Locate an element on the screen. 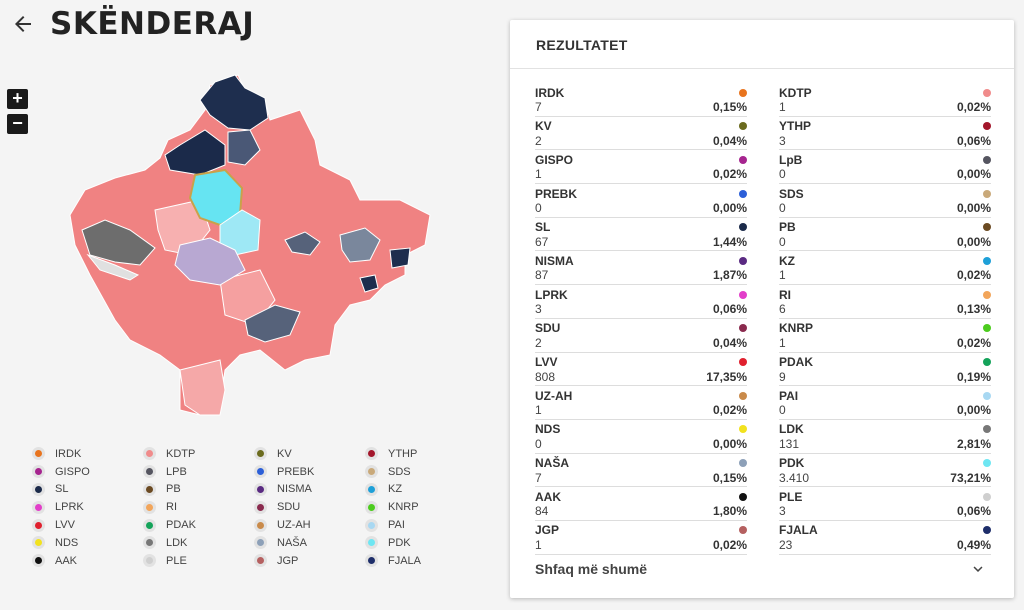 Image resolution: width=1024 pixels, height=610 pixels. party-percentage: 0,04% is located at coordinates (729, 342).